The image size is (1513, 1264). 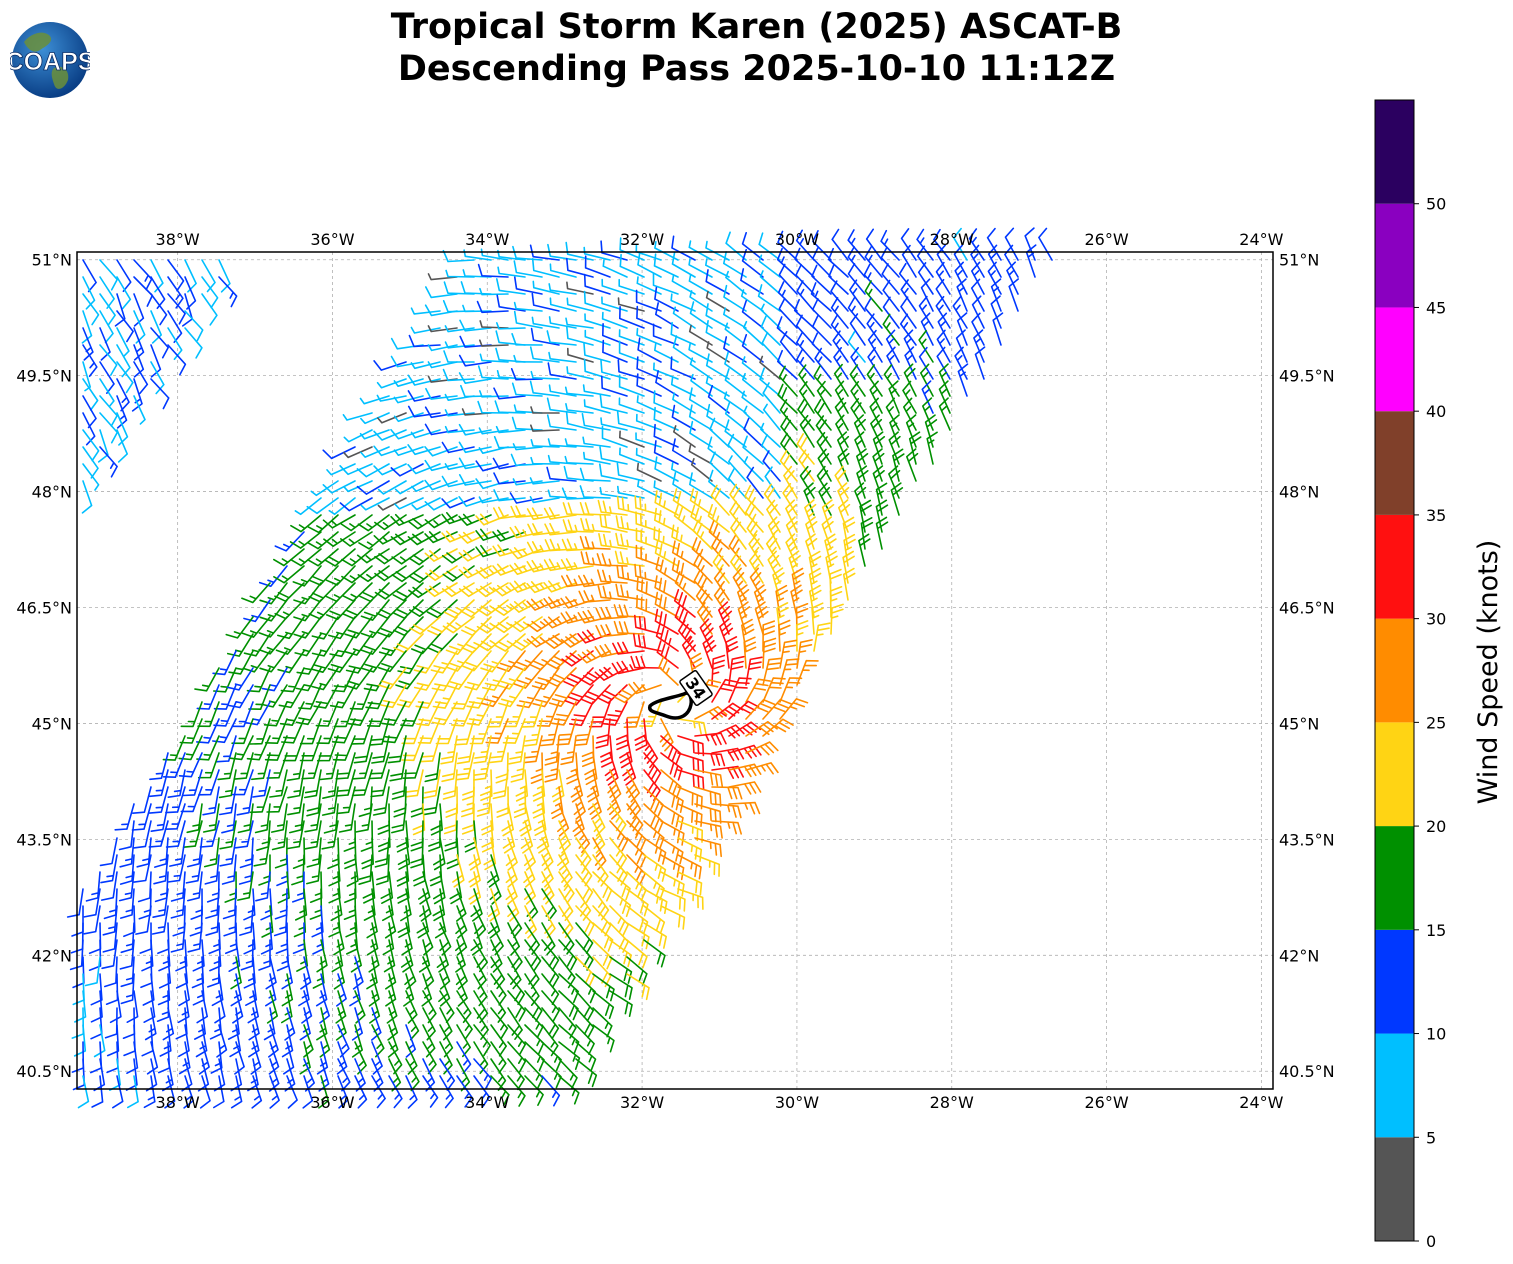 I want to click on lat-tick-label: 42°N, so click(x=52, y=955).